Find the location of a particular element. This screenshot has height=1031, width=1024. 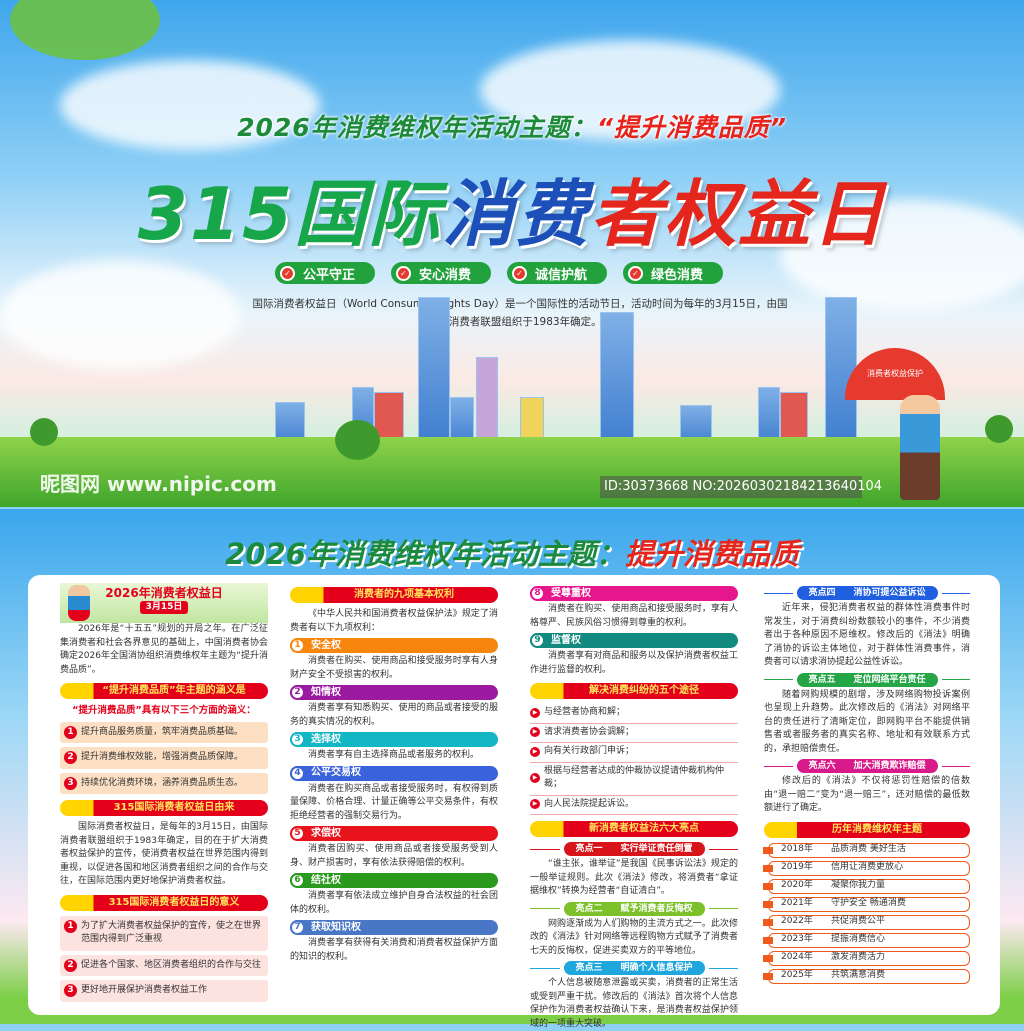

item-text: 提升商品服务质量，筑牢消费品质基础。 is located at coordinates (162, 731).